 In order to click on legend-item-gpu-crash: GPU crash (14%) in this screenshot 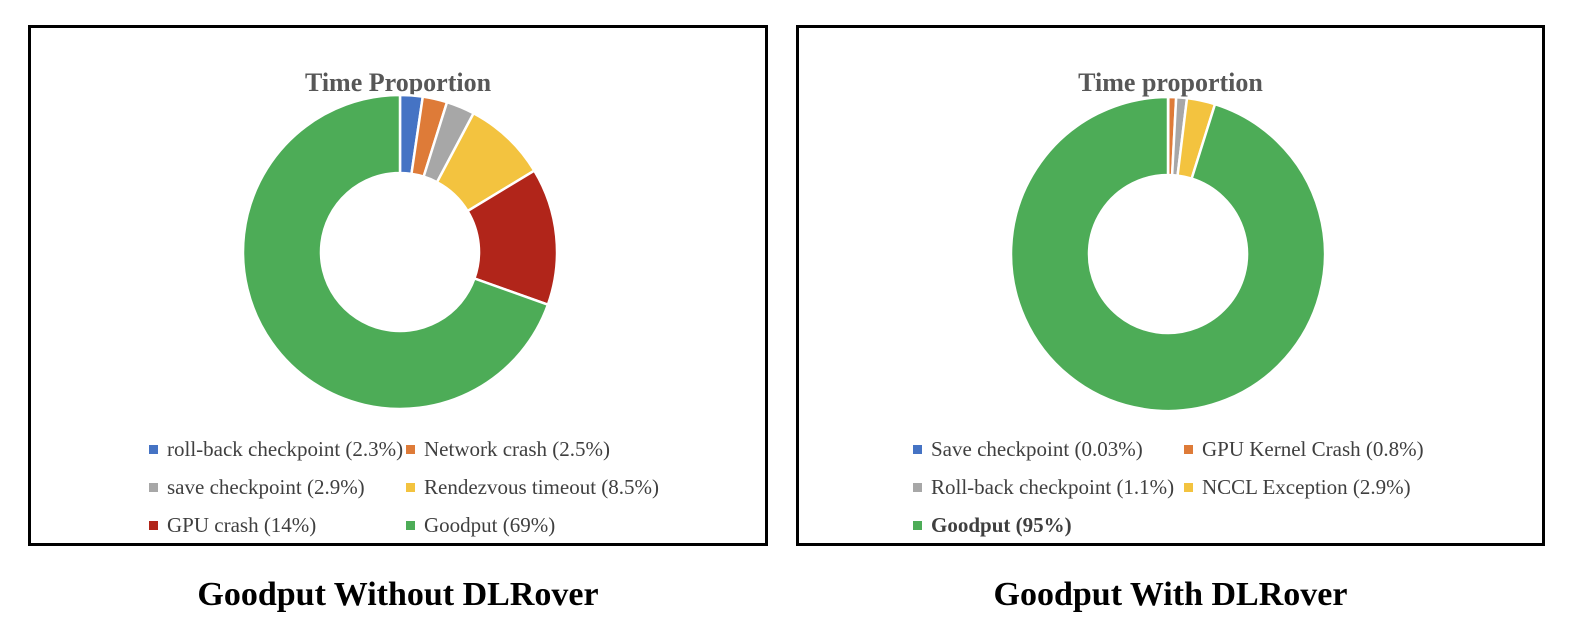, I will do `click(277, 525)`.